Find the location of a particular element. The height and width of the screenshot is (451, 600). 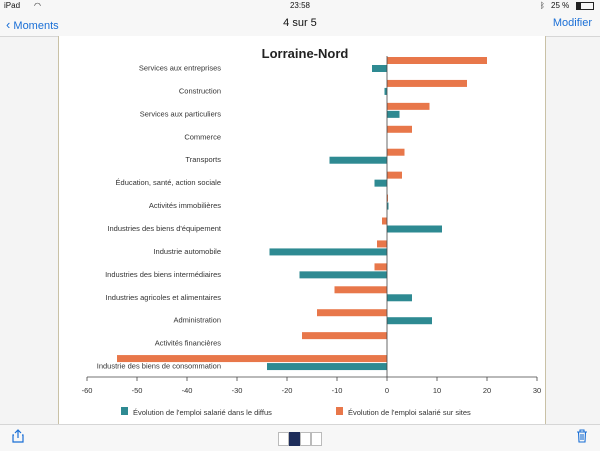

category-label: Industries agricoles et alimentaires is located at coordinates (164, 297).